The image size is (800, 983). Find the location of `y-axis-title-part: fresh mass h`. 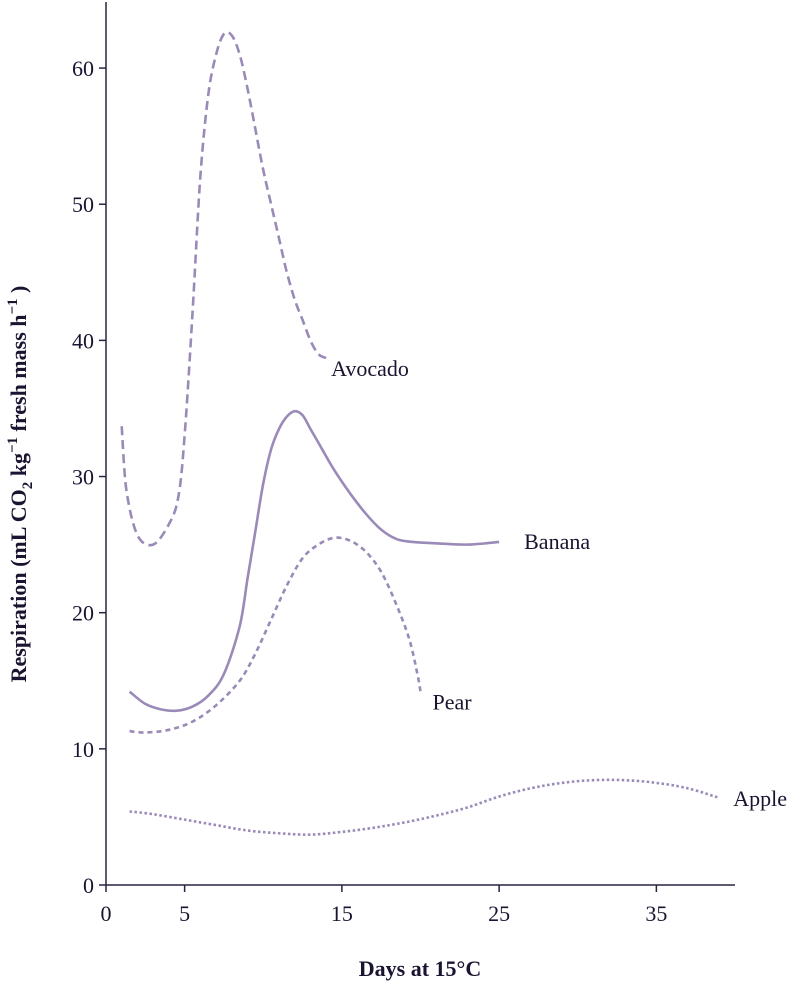

y-axis-title-part: fresh mass h is located at coordinates (18, 376).